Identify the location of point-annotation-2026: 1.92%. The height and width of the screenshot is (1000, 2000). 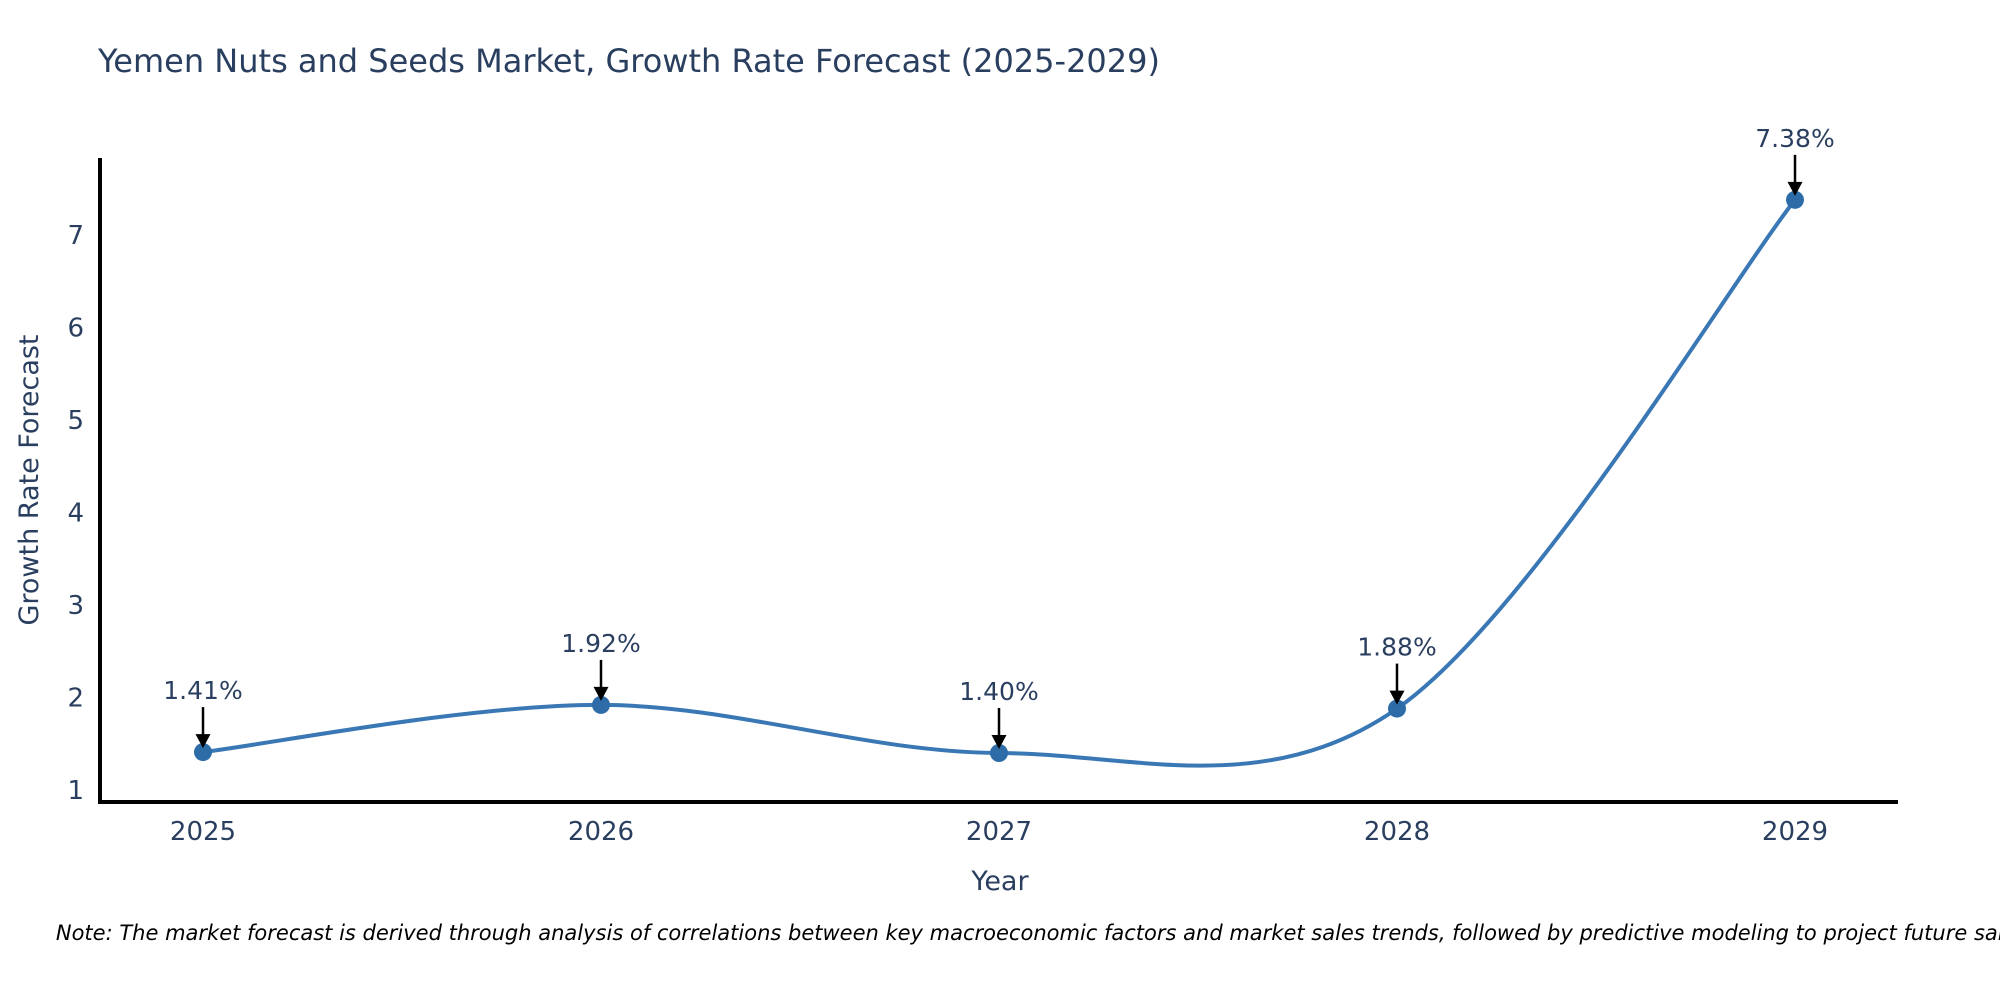
(600, 643).